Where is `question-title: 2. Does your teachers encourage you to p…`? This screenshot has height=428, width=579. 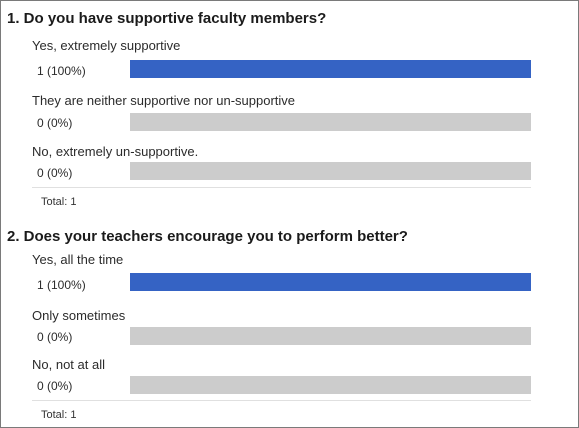
question-title: 2. Does your teachers encourage you to p… is located at coordinates (207, 236).